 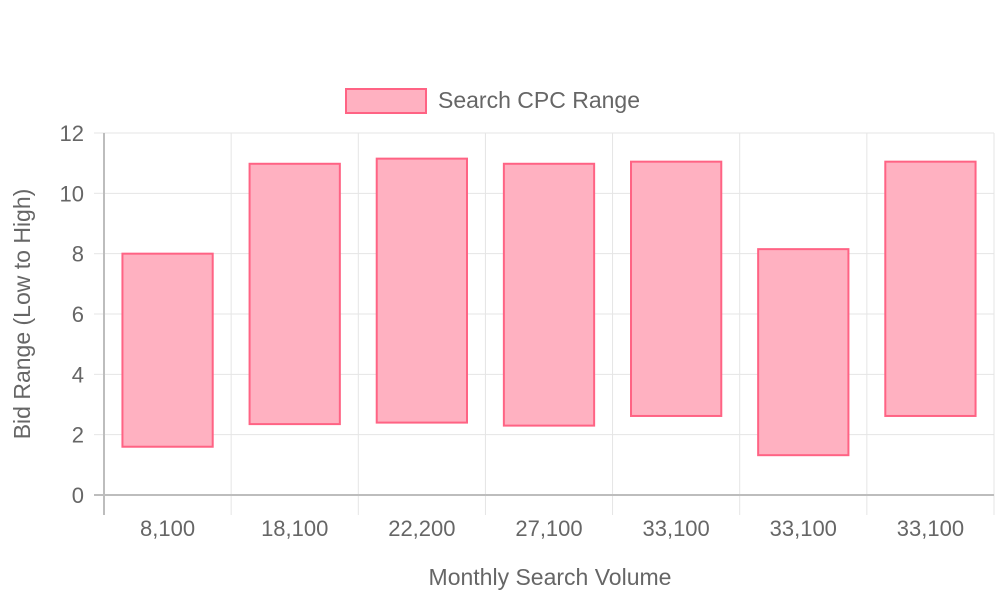 I want to click on x-tick-label: 27,100, so click(x=548, y=528).